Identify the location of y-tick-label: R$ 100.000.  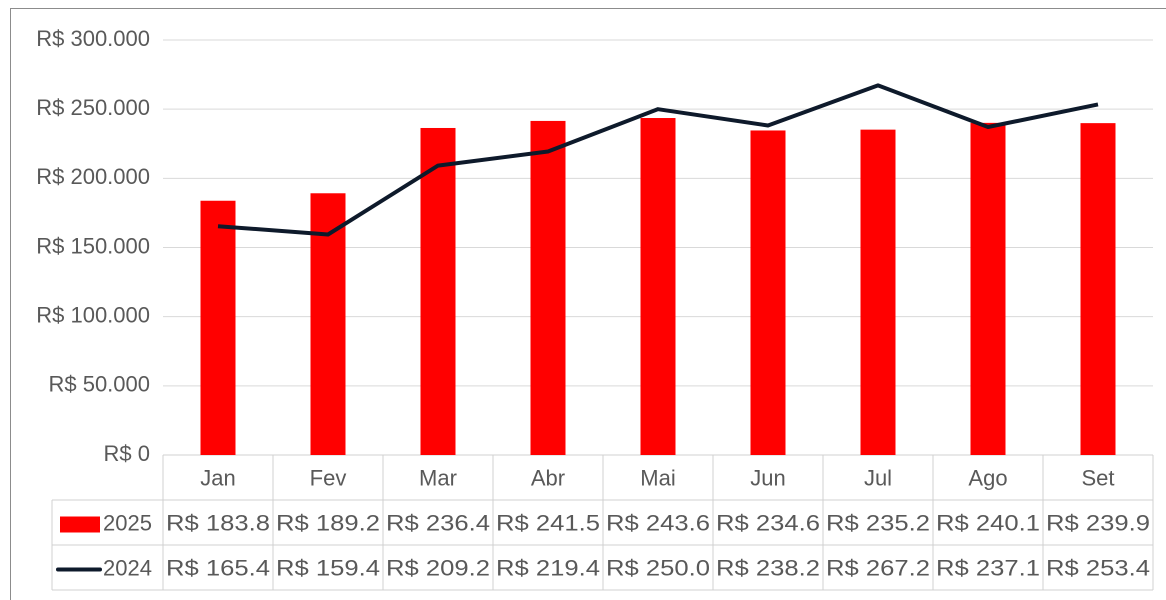
(93, 314).